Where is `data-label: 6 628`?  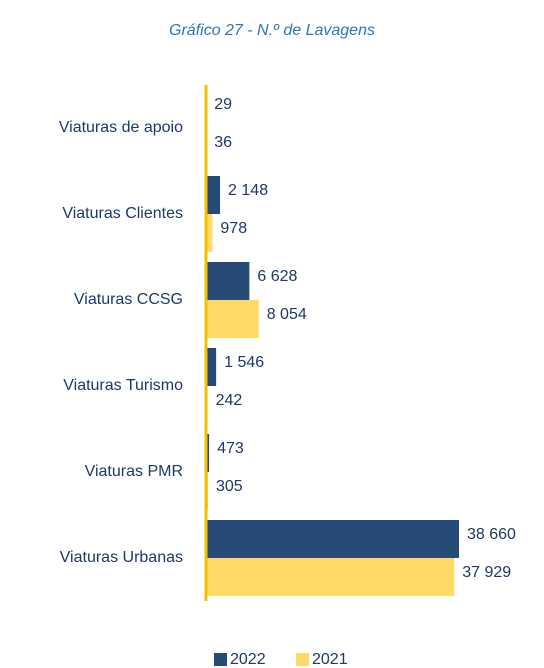 data-label: 6 628 is located at coordinates (277, 276).